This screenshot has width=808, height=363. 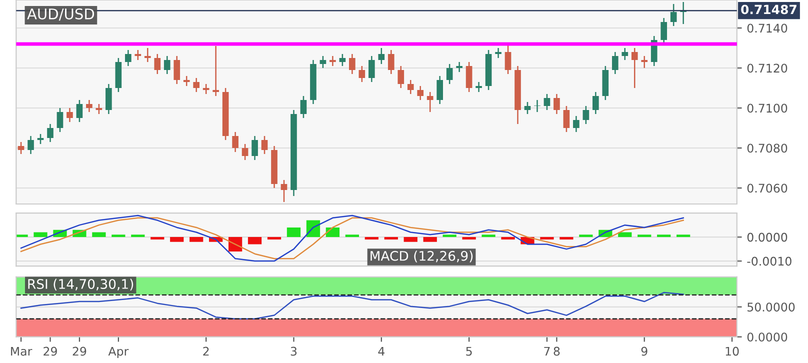 What do you see at coordinates (293, 351) in the screenshot?
I see `x-tick-label: 3` at bounding box center [293, 351].